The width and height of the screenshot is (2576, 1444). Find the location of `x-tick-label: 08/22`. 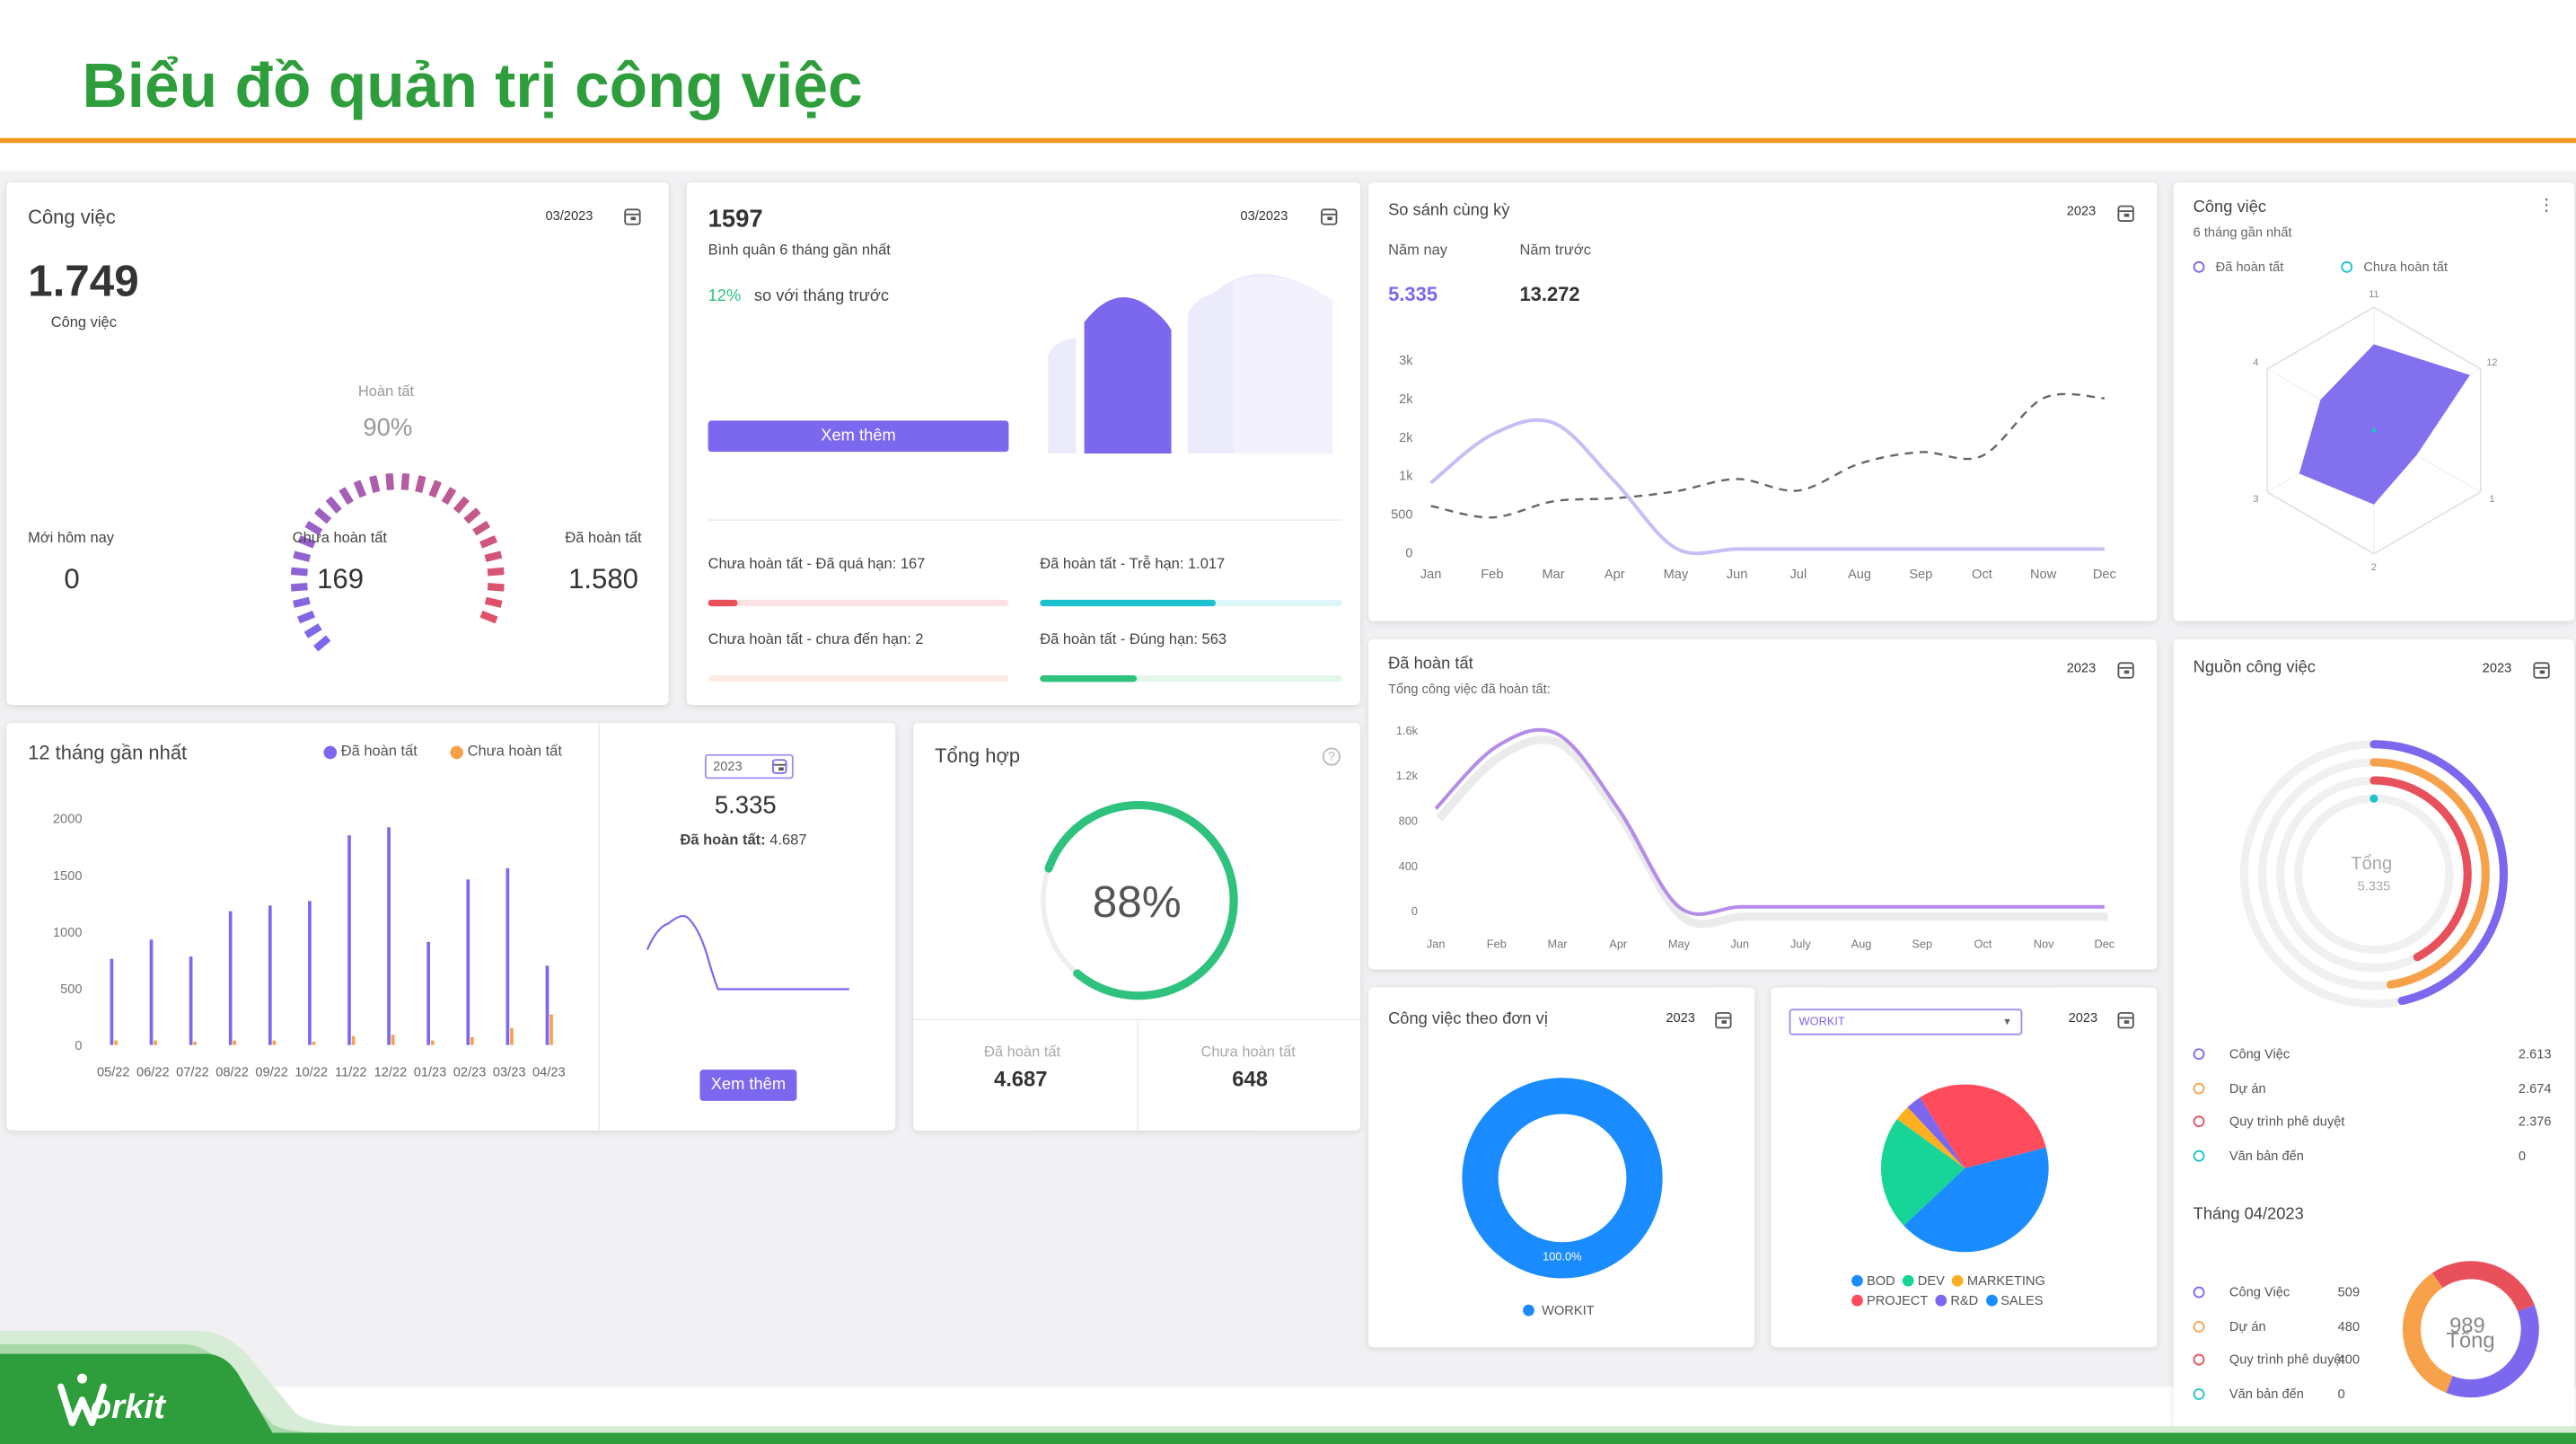

x-tick-label: 08/22 is located at coordinates (232, 1072).